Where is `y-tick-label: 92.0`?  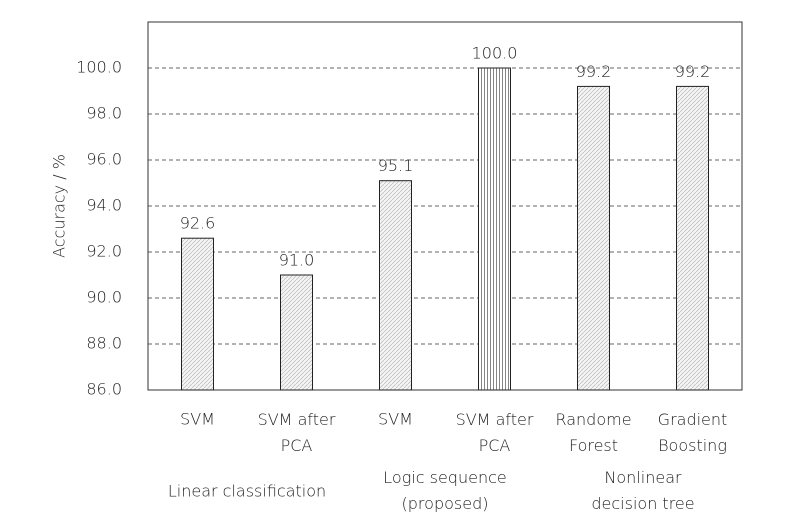
y-tick-label: 92.0 is located at coordinates (104, 251).